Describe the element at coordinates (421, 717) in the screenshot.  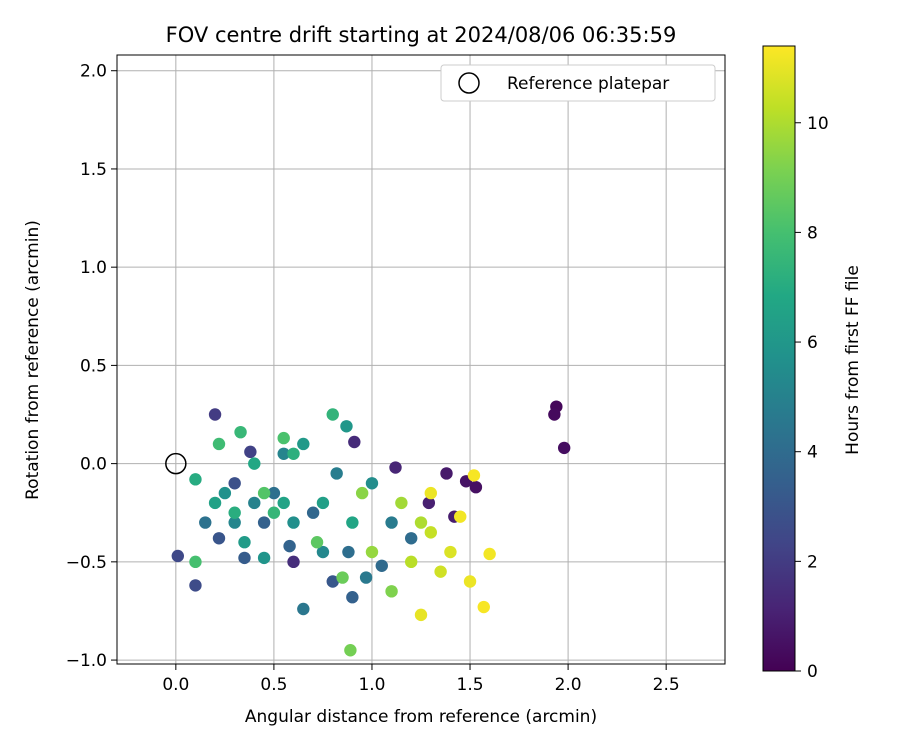
I see `x-axis-label: Angular distance from reference (arcmin)` at that location.